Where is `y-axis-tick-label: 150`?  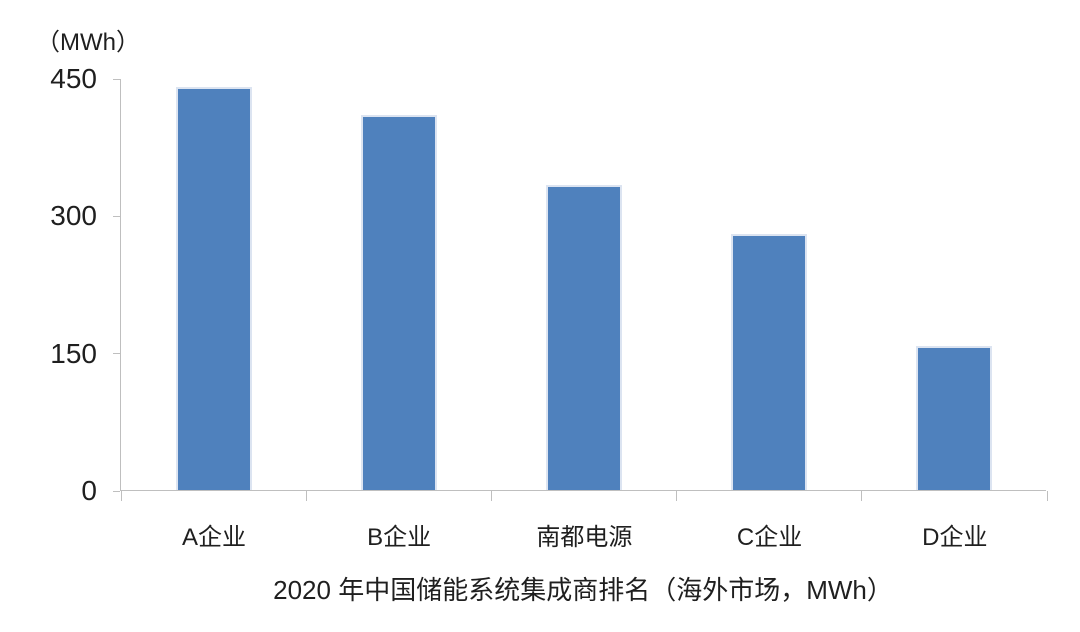 y-axis-tick-label: 150 is located at coordinates (73, 353).